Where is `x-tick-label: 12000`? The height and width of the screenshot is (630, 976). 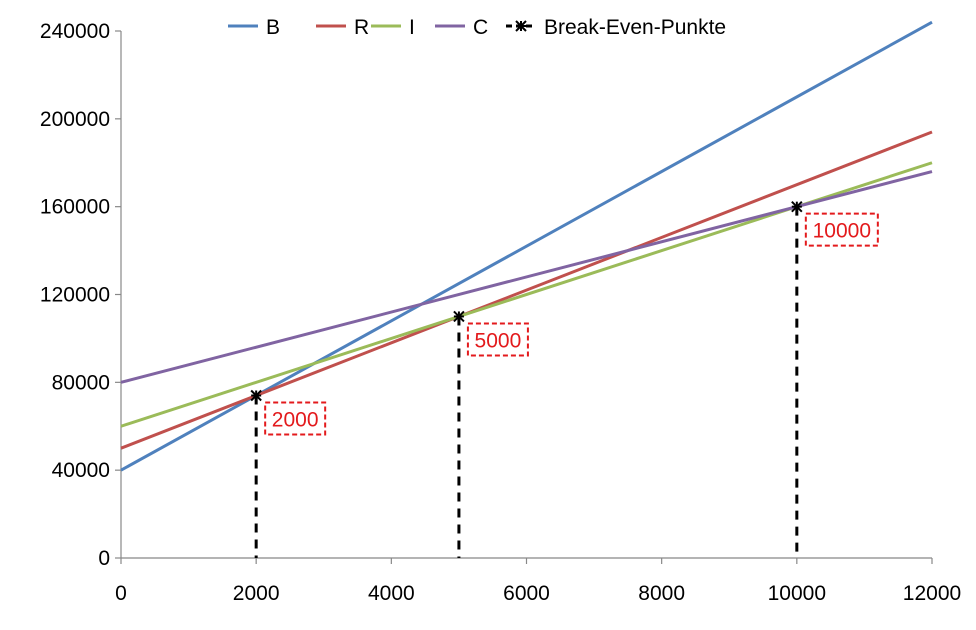
x-tick-label: 12000 is located at coordinates (932, 593).